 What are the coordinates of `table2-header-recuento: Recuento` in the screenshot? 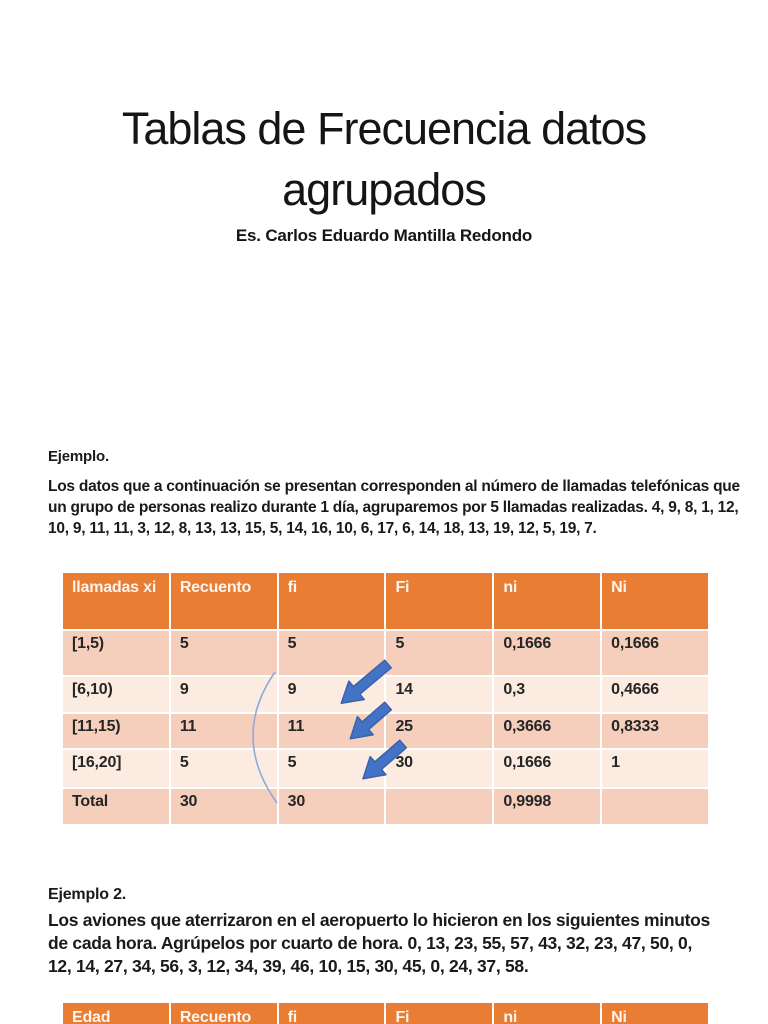 It's located at (223, 1013).